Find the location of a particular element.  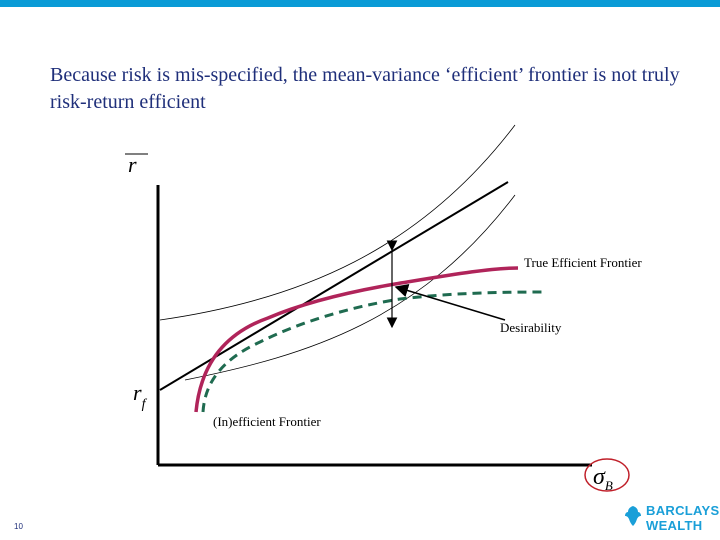

sigma-b-highlight is located at coordinates (607, 475).